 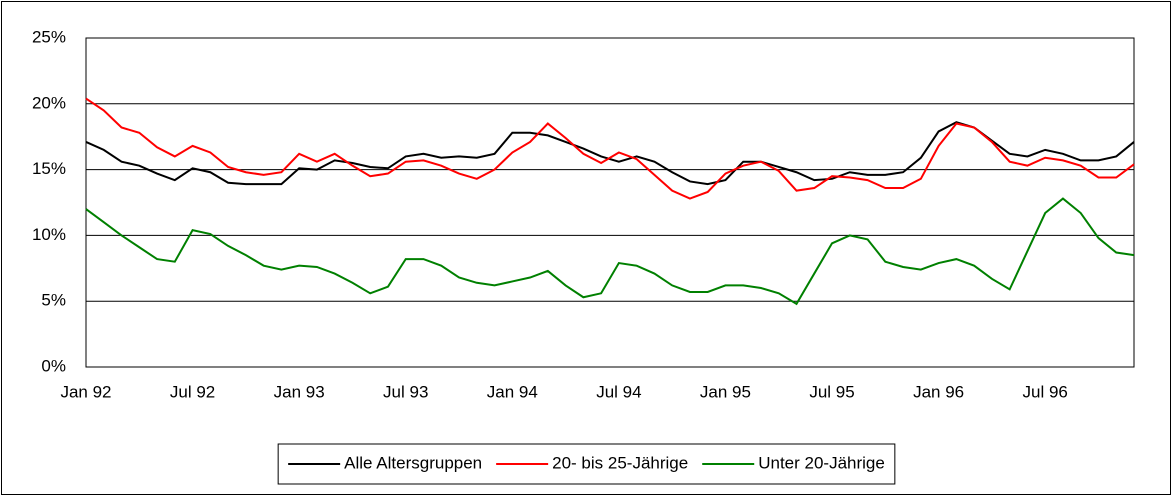 I want to click on y-tick-label: 5%, so click(x=53, y=300).